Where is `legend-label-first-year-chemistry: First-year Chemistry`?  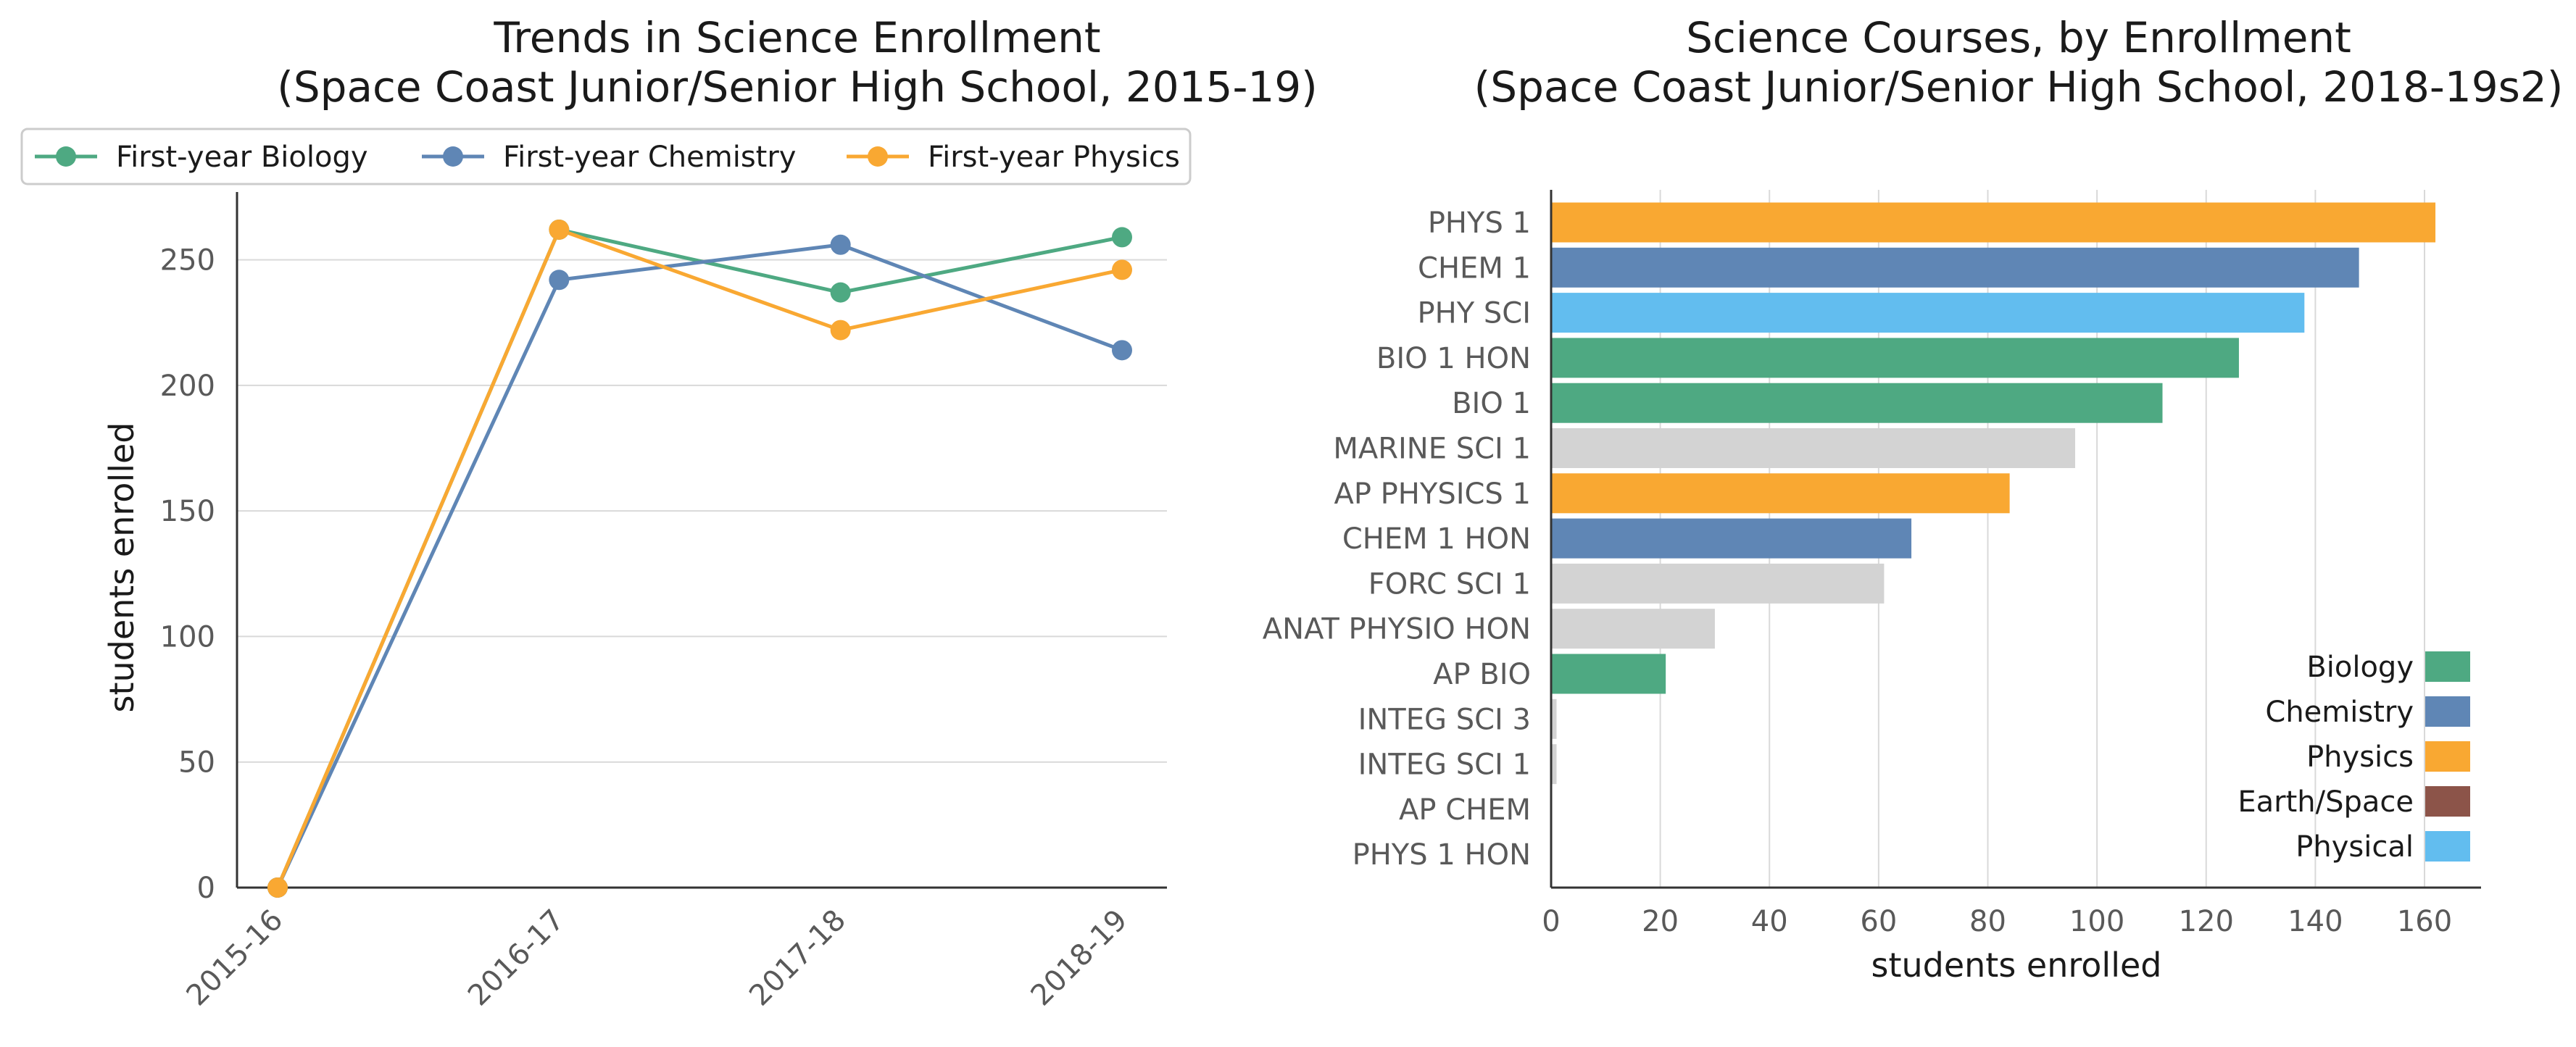
legend-label-first-year-chemistry: First-year Chemistry is located at coordinates (649, 157).